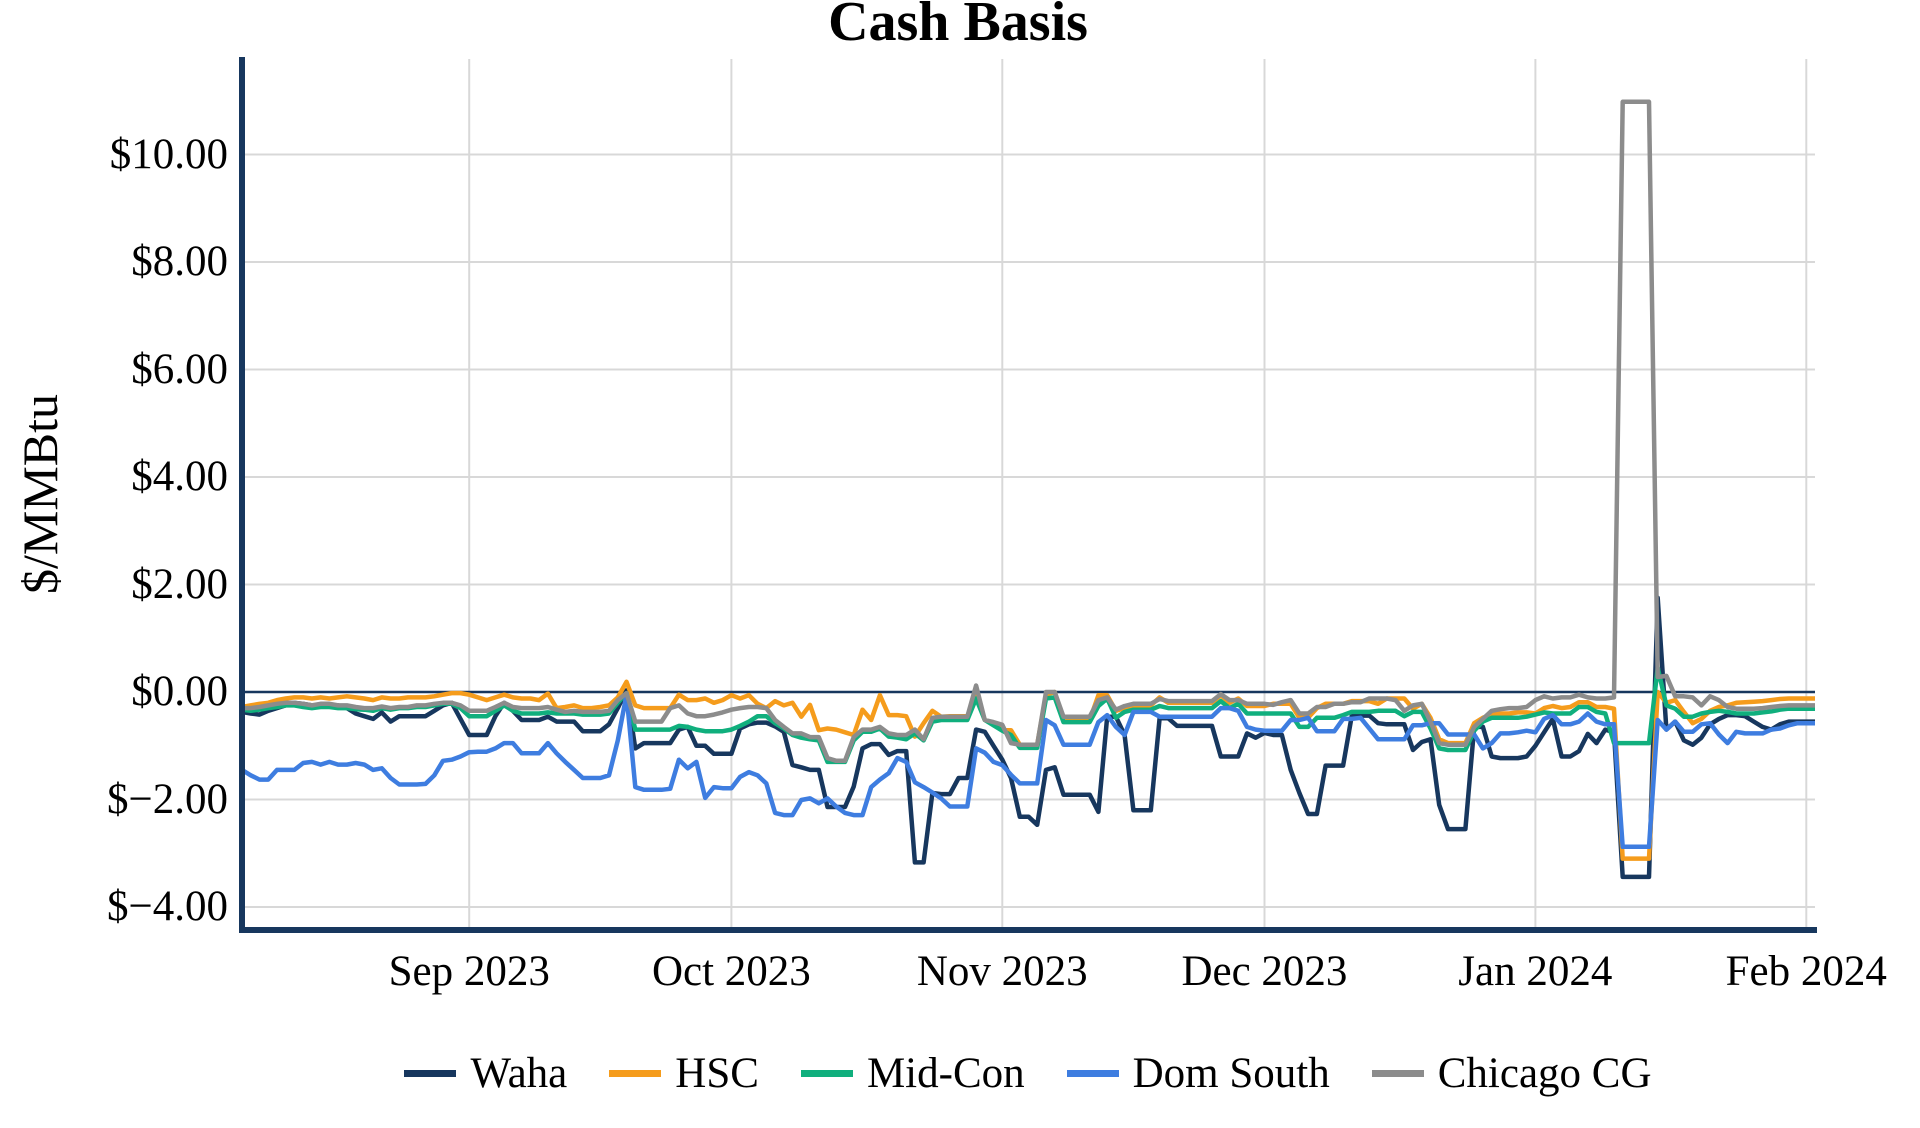  Describe the element at coordinates (1092, 1073) in the screenshot. I see `legend-swatch-dom-south` at that location.